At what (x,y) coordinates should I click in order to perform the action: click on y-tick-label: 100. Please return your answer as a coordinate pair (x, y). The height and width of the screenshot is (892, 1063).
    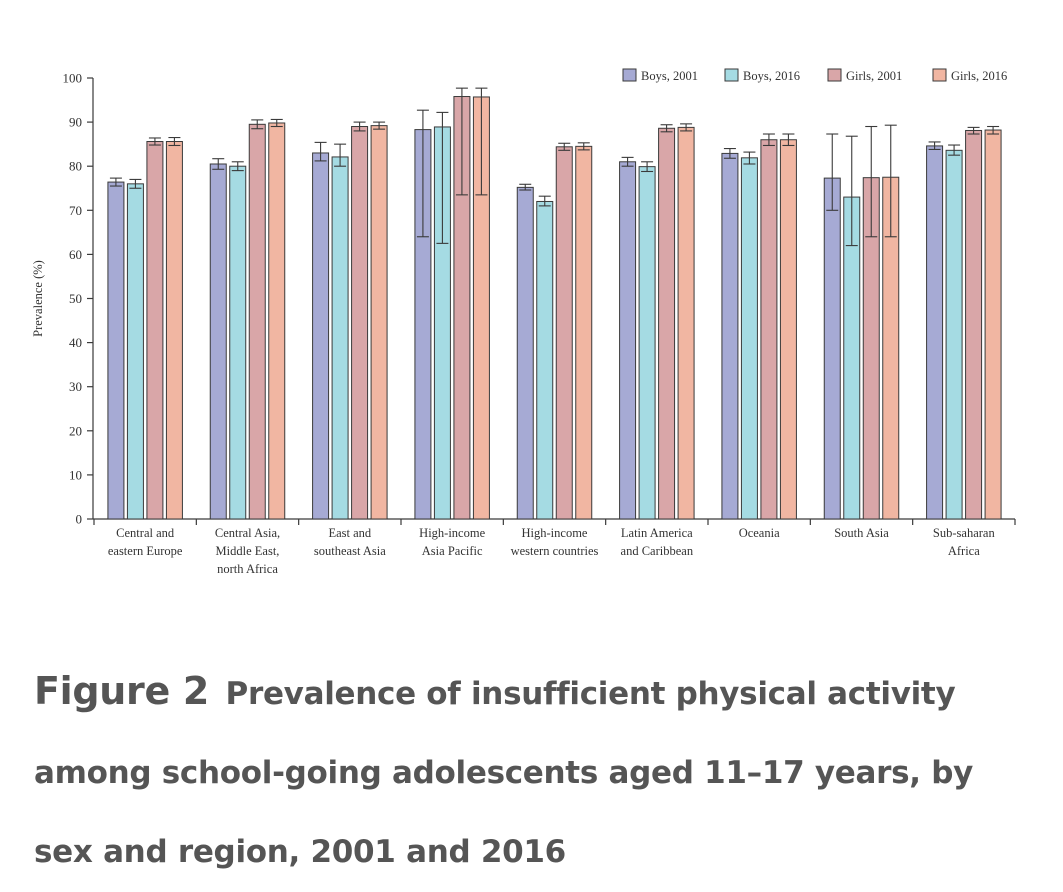
    Looking at the image, I should click on (73, 78).